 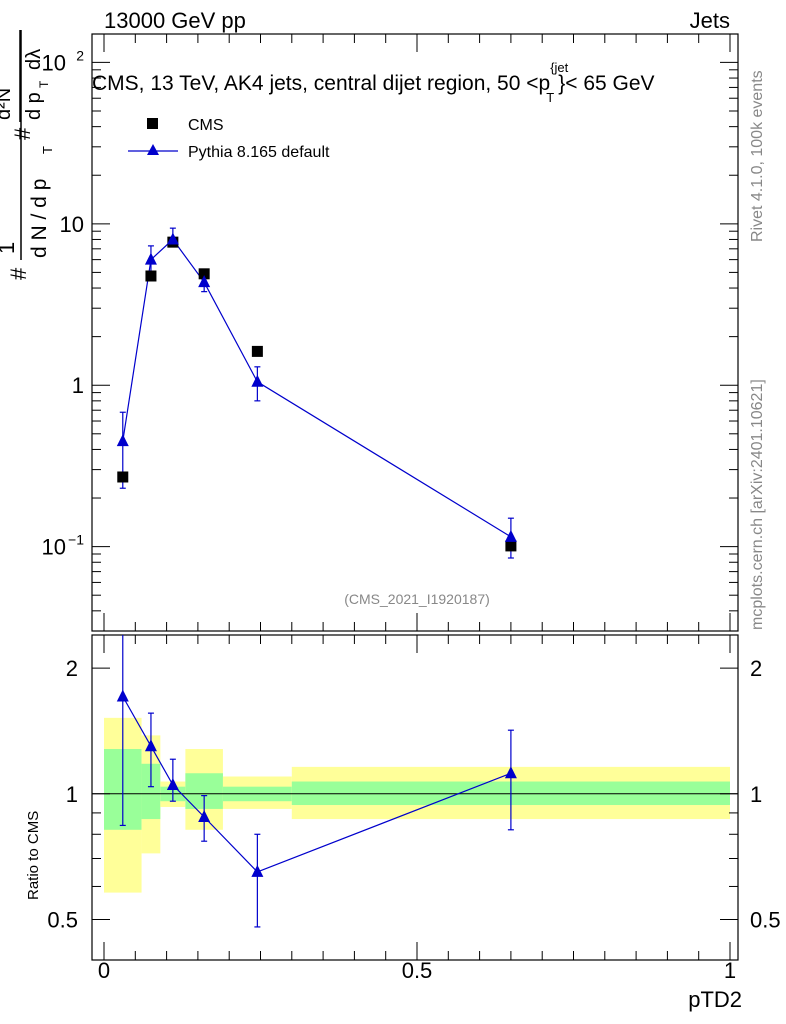 What do you see at coordinates (39, 218) in the screenshot?
I see `svg-text: d N / d p` at bounding box center [39, 218].